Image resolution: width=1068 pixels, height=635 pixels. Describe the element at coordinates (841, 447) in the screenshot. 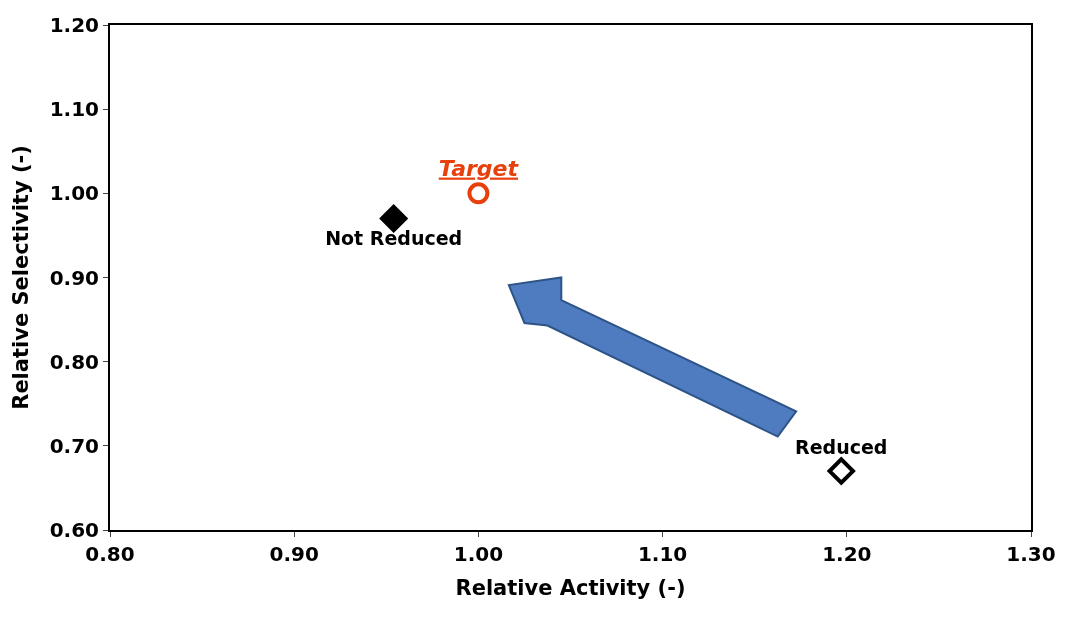

I see `series-label: Reduced` at that location.